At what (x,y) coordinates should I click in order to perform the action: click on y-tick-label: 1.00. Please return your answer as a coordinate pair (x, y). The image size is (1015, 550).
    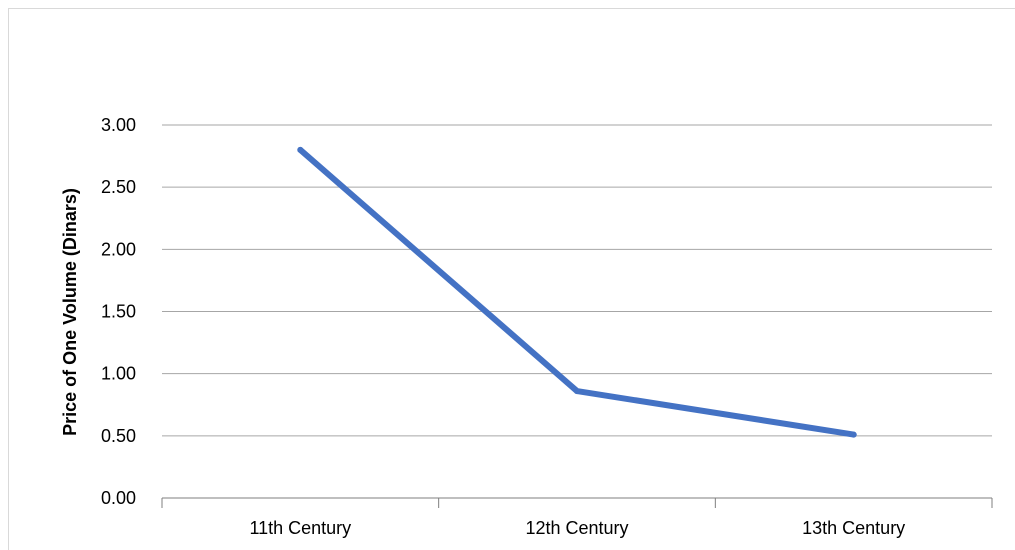
    Looking at the image, I should click on (118, 374).